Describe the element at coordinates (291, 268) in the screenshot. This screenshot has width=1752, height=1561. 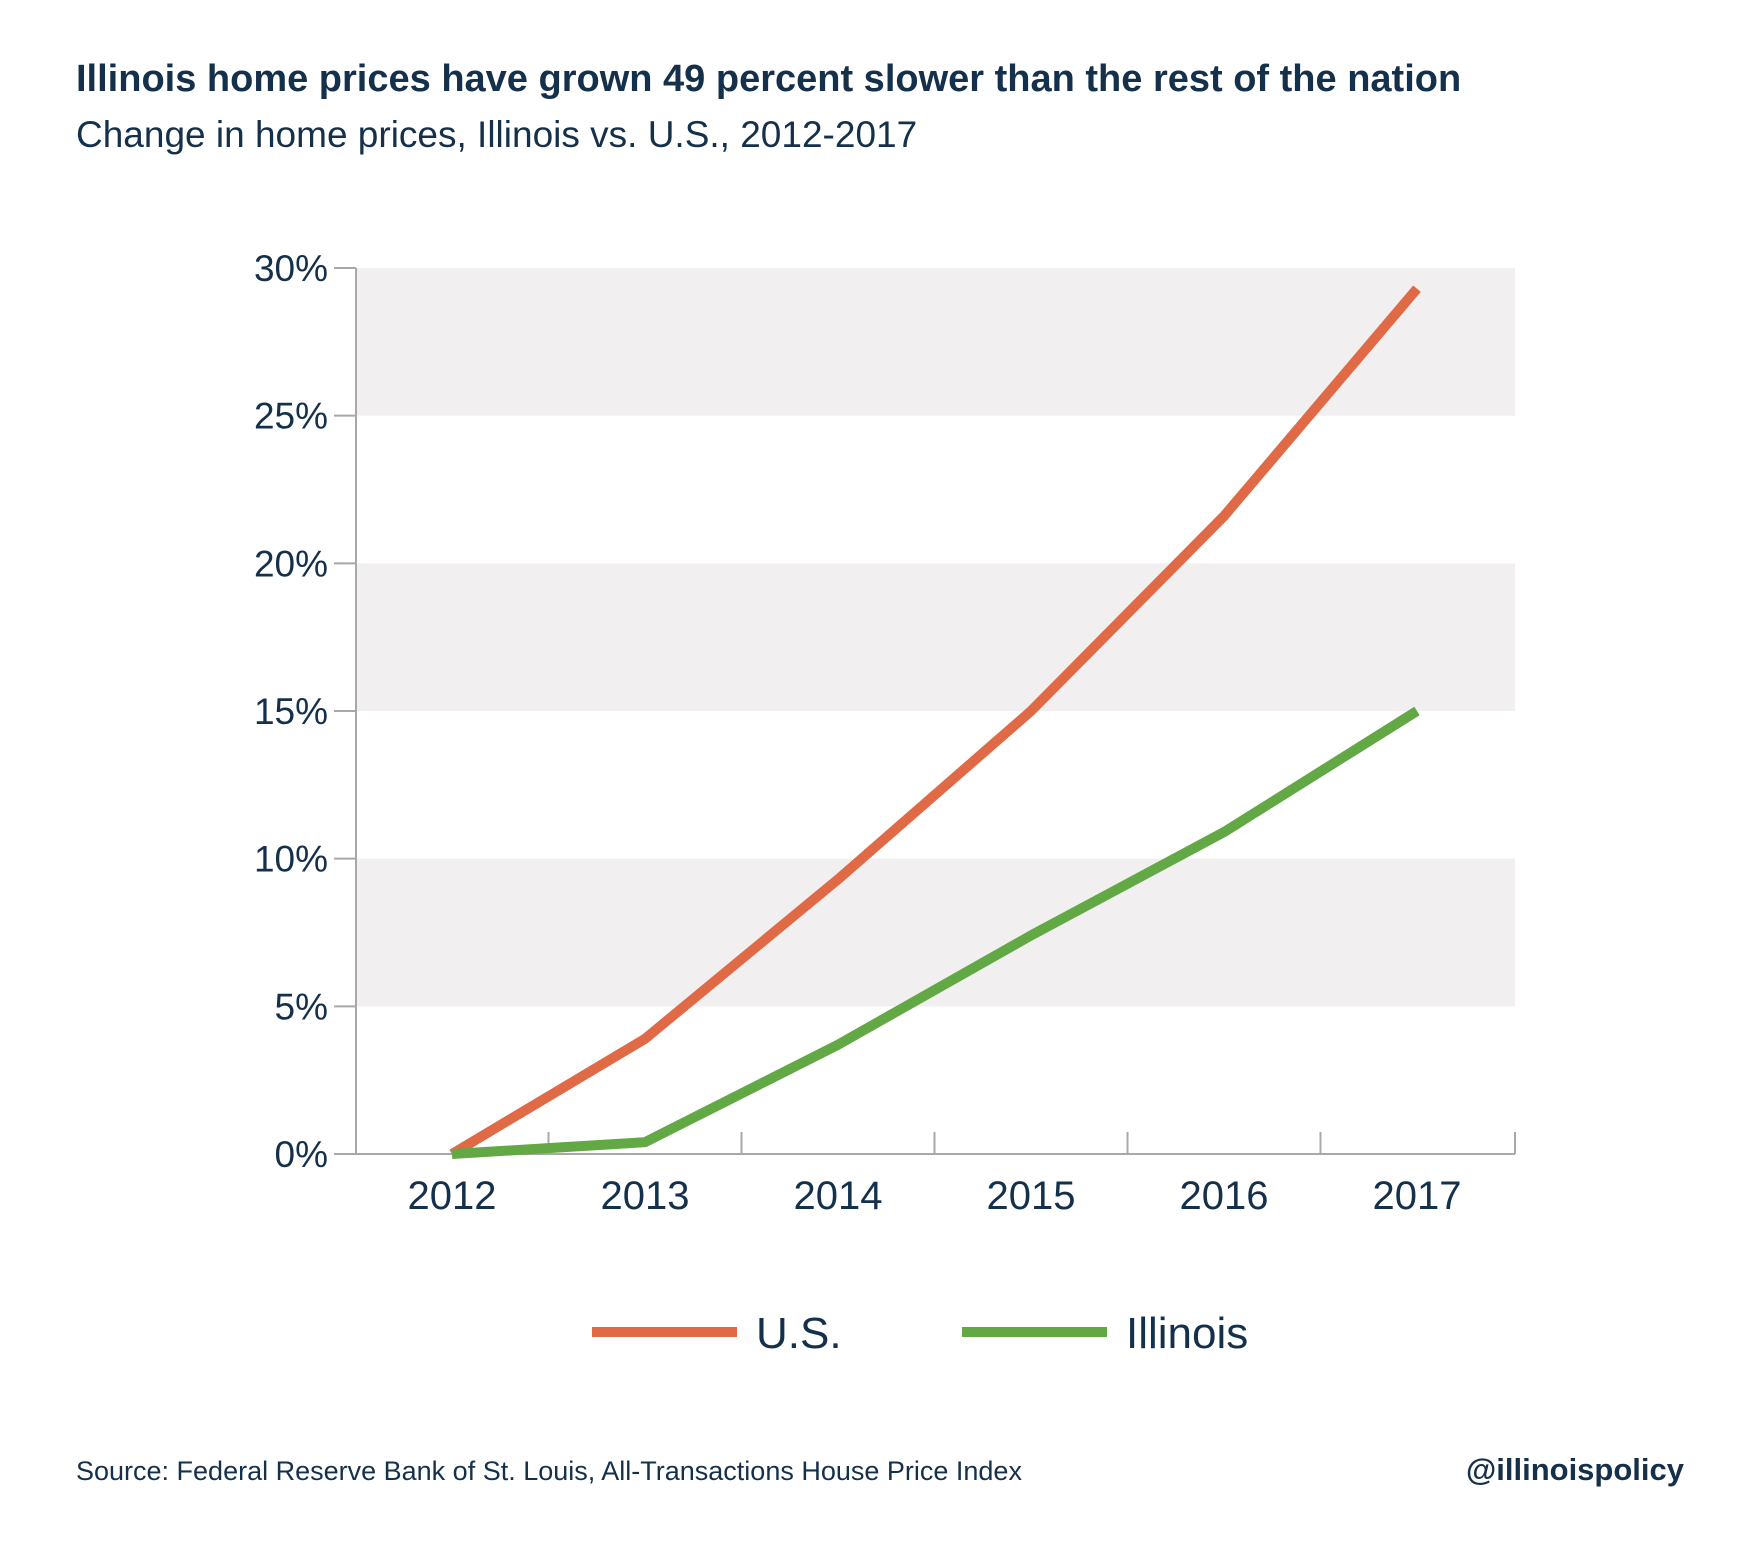
I see `y-tick-label: 30%` at that location.